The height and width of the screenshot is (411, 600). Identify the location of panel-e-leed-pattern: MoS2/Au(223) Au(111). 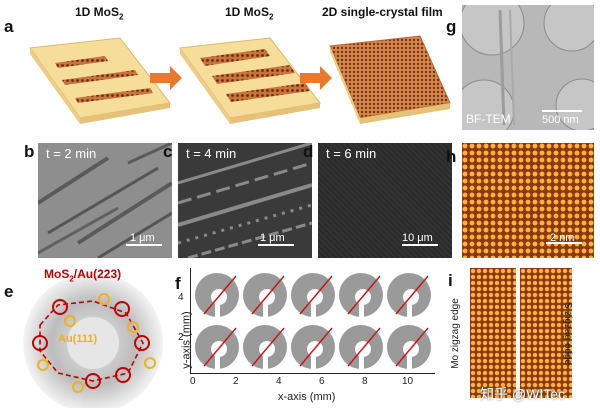
(93, 335).